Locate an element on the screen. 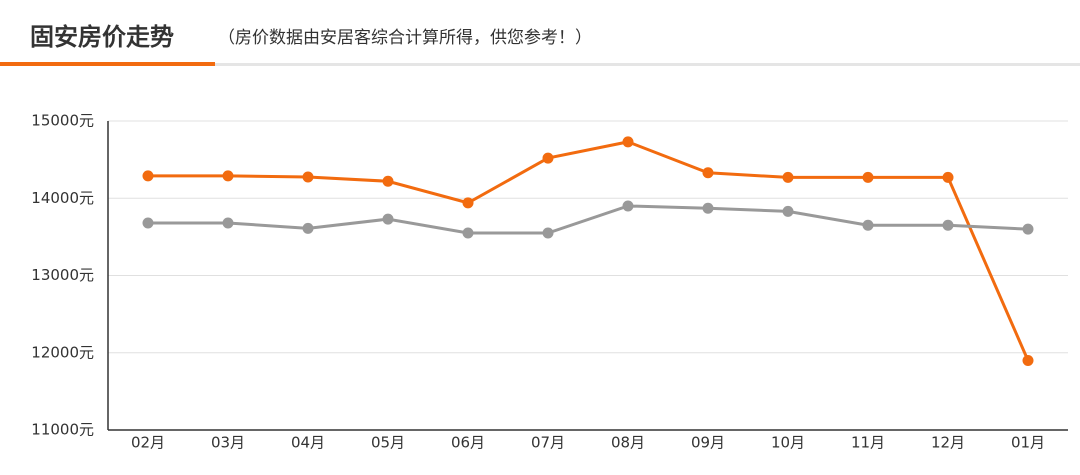 The image size is (1080, 475). x-tick-label: 12月 is located at coordinates (948, 443).